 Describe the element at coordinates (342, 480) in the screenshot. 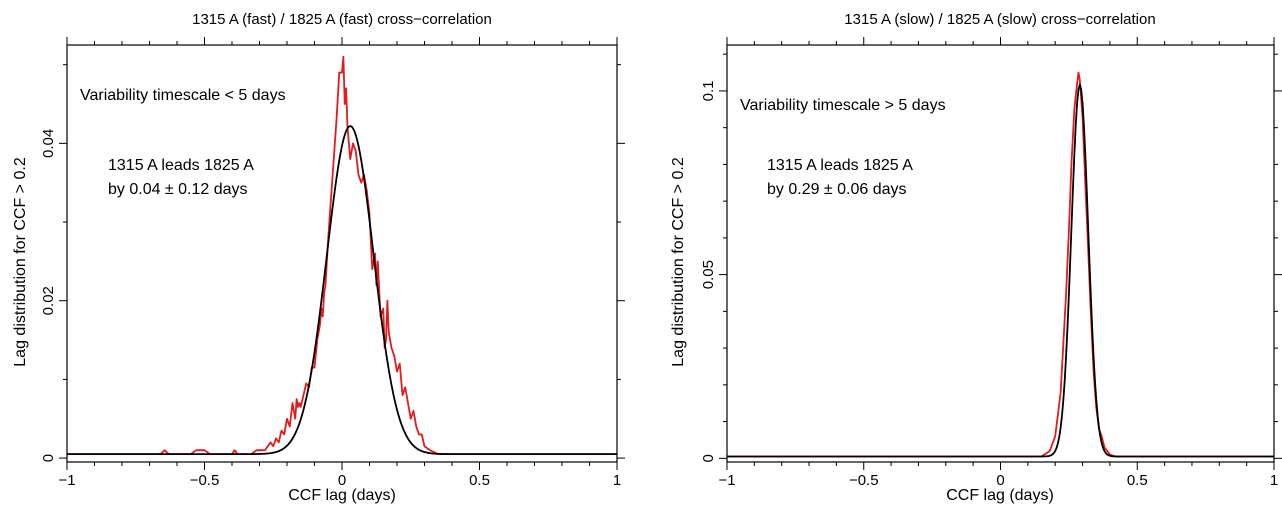

I see `left-x-tick-label: 0` at that location.